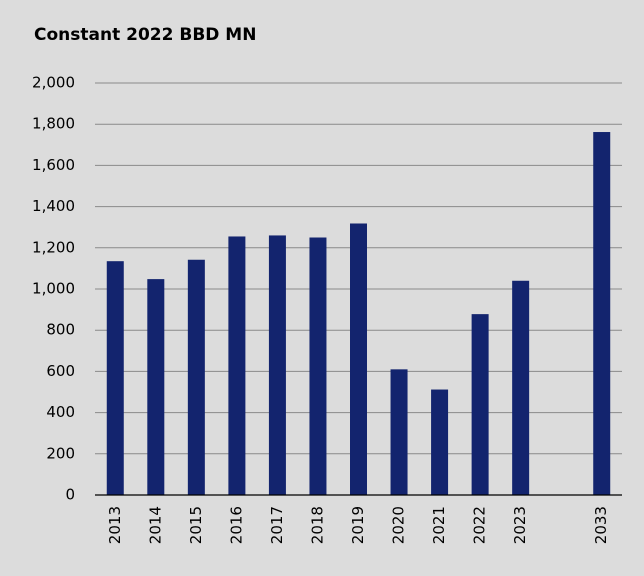 Image resolution: width=644 pixels, height=576 pixels. What do you see at coordinates (480, 525) in the screenshot?
I see `x-tick-label: 2022` at bounding box center [480, 525].